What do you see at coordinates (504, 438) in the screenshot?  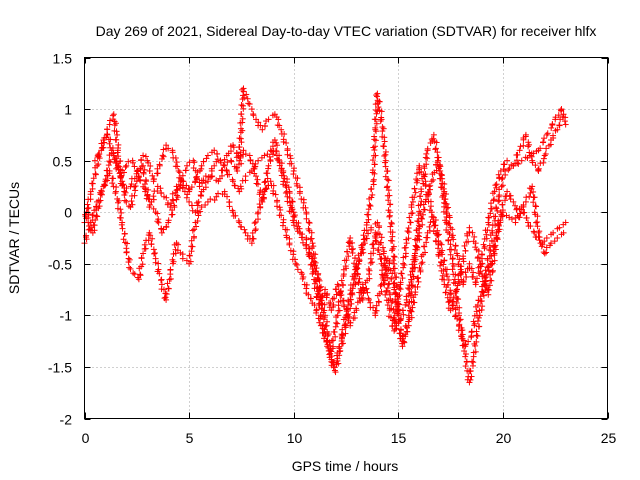 I see `x-tick-label: 20` at bounding box center [504, 438].